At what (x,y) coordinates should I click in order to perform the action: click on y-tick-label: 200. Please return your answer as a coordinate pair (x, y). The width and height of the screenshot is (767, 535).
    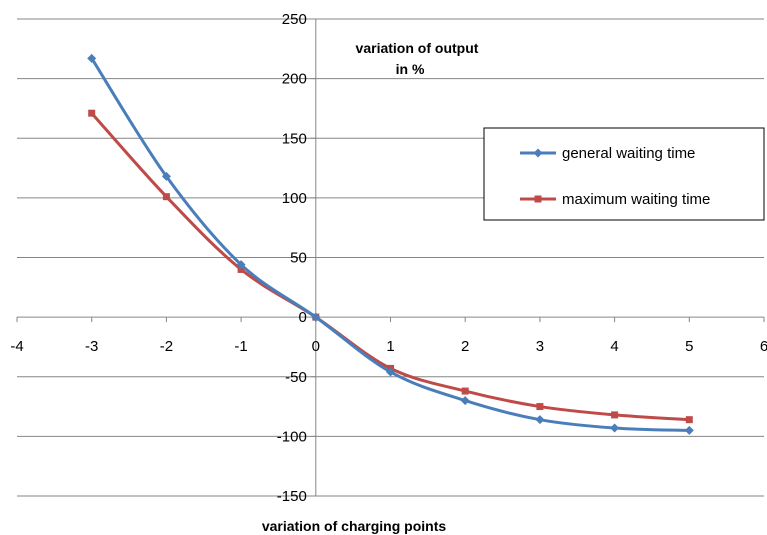
    Looking at the image, I should click on (294, 79).